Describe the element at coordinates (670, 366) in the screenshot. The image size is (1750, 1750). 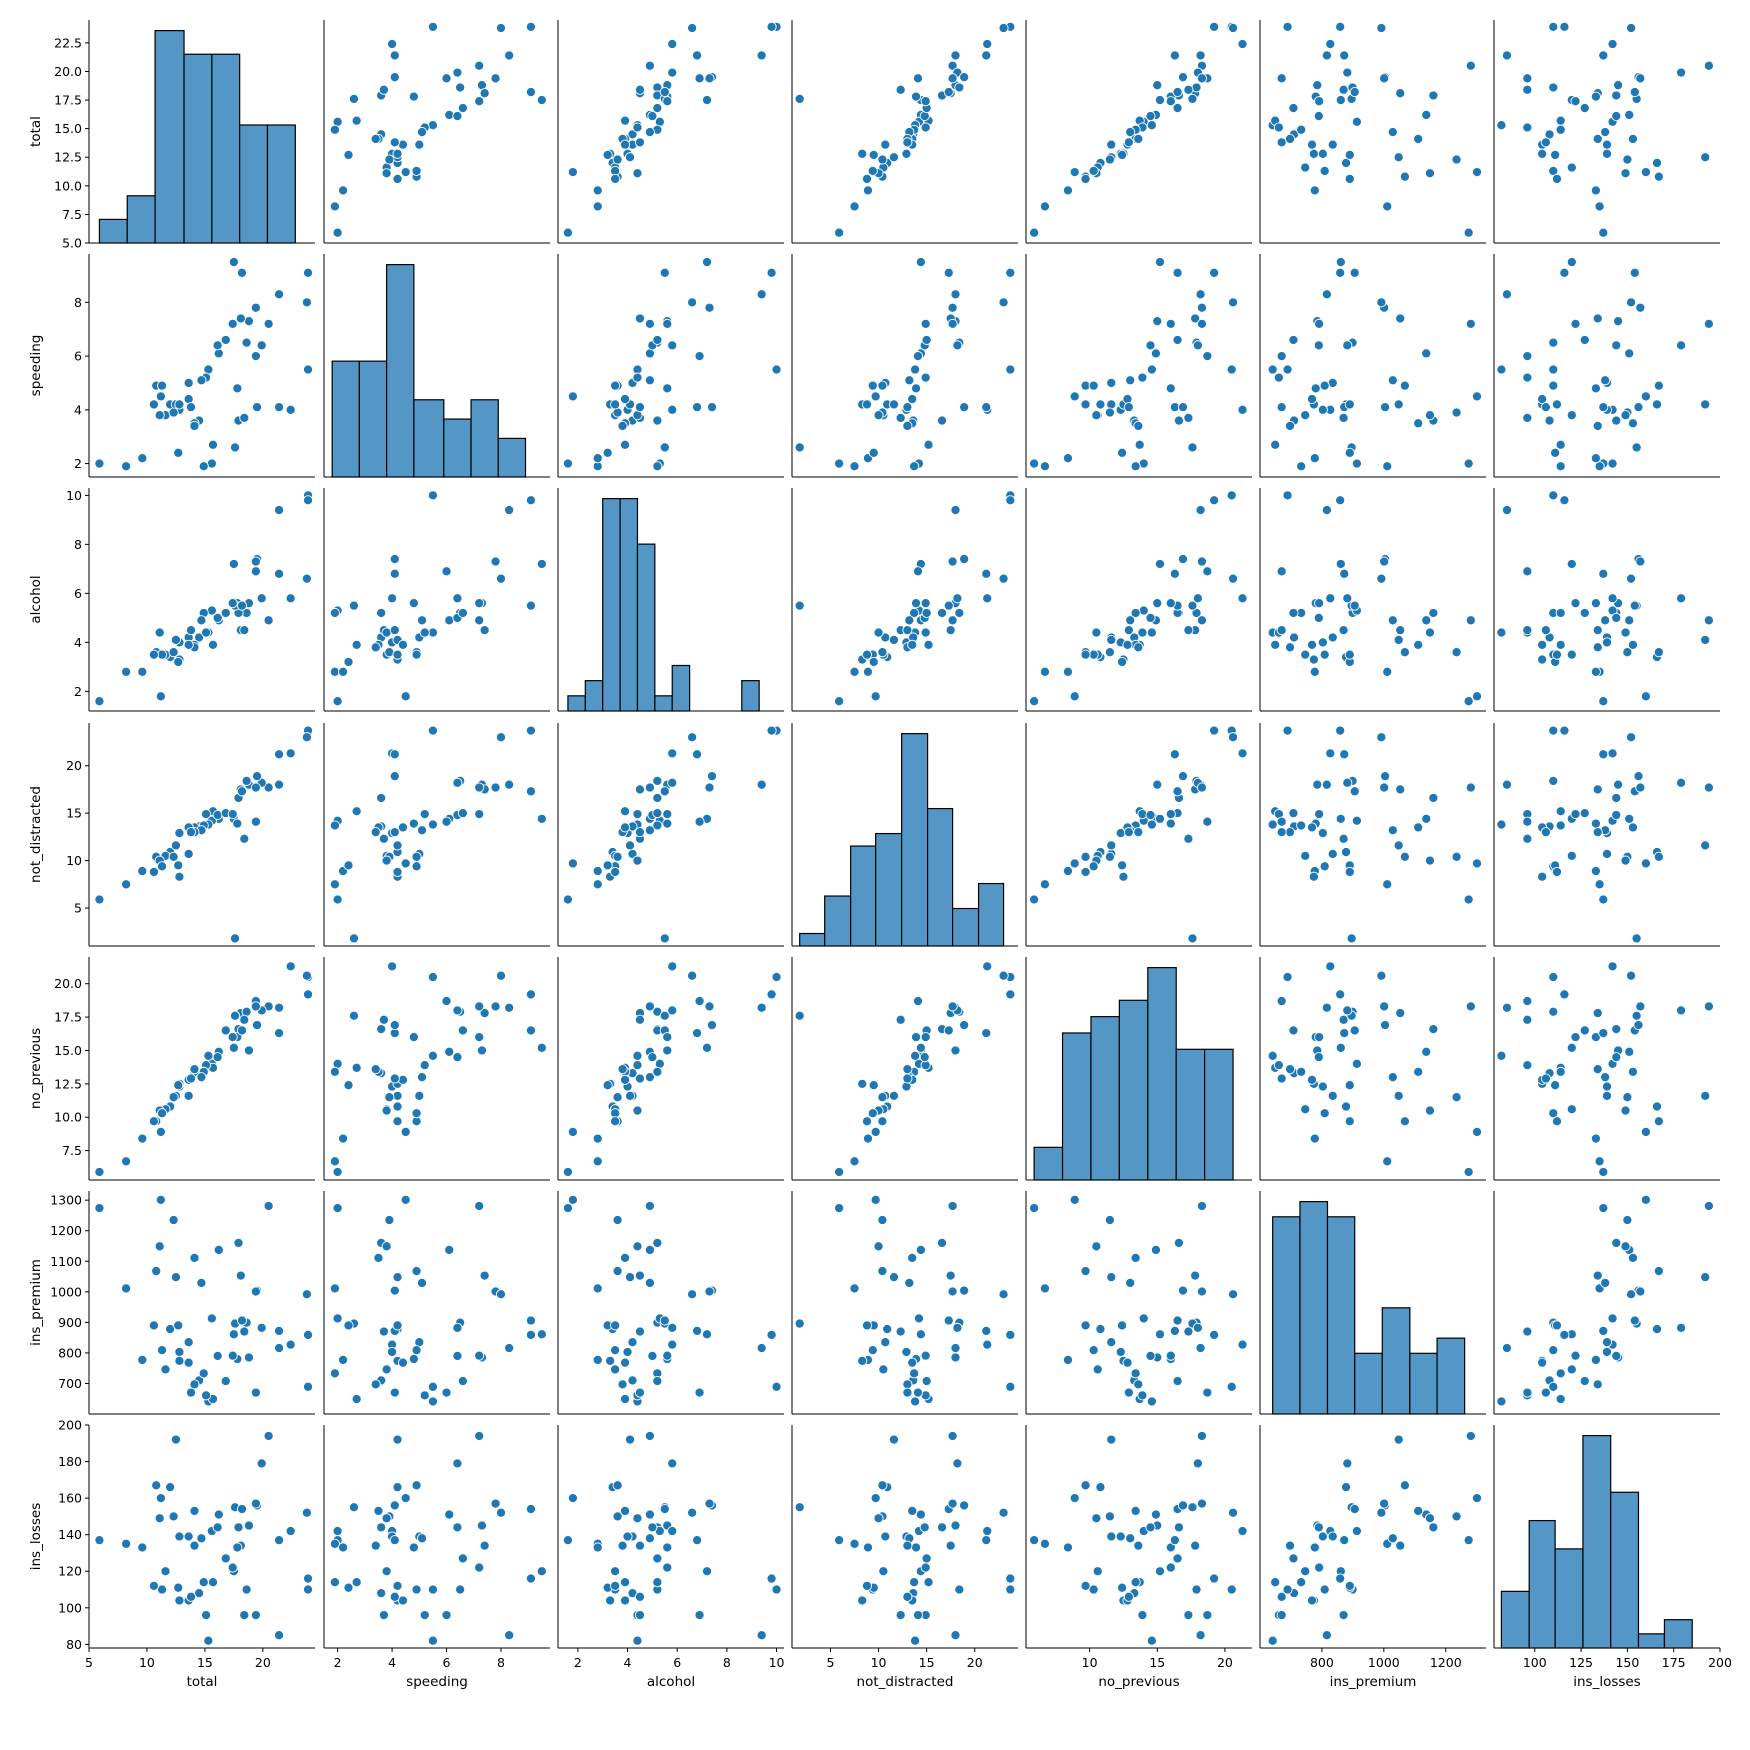
I see `panel-speeding-vs-alcohol` at that location.